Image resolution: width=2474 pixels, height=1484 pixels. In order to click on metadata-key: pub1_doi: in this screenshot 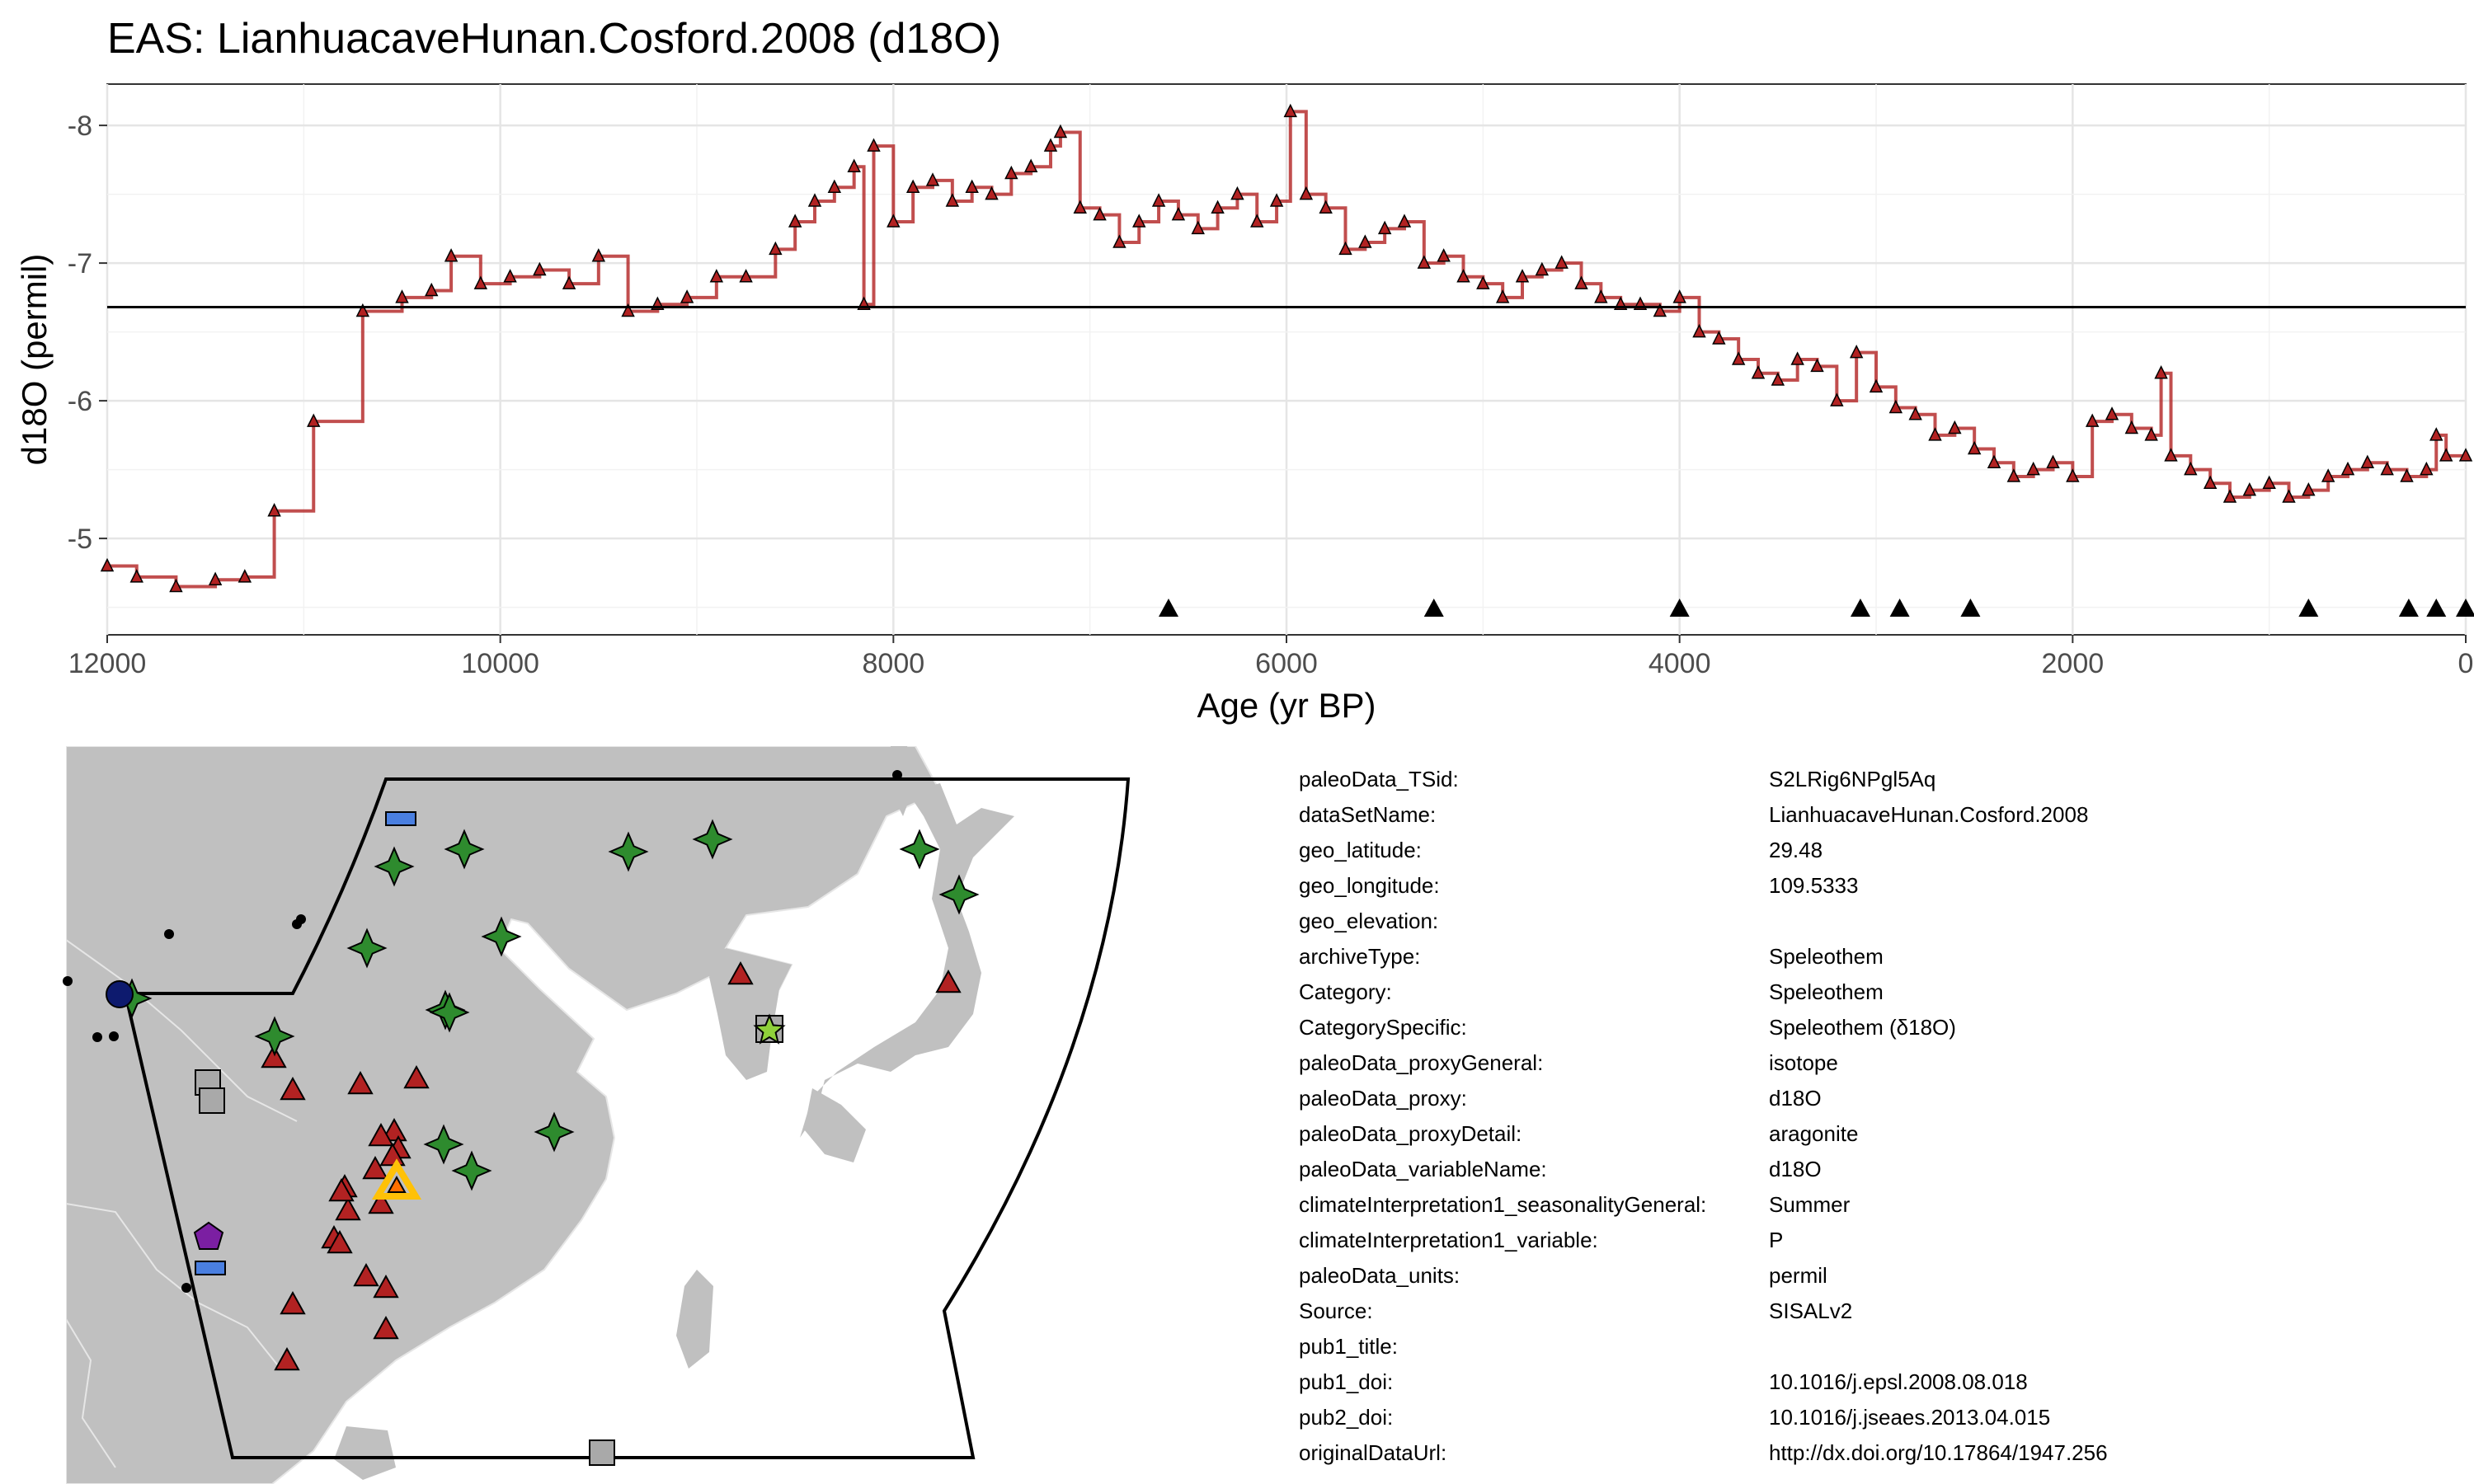, I will do `click(1346, 1381)`.